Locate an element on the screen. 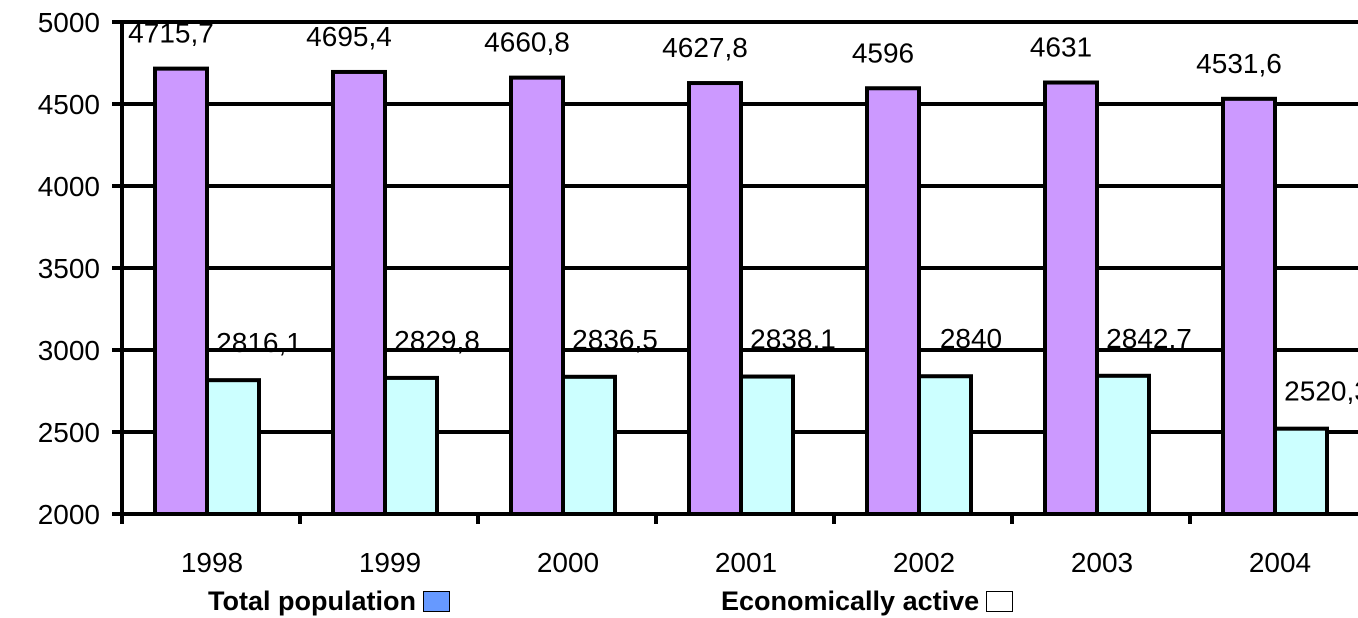  bar-economically-active-1999 is located at coordinates (411, 446).